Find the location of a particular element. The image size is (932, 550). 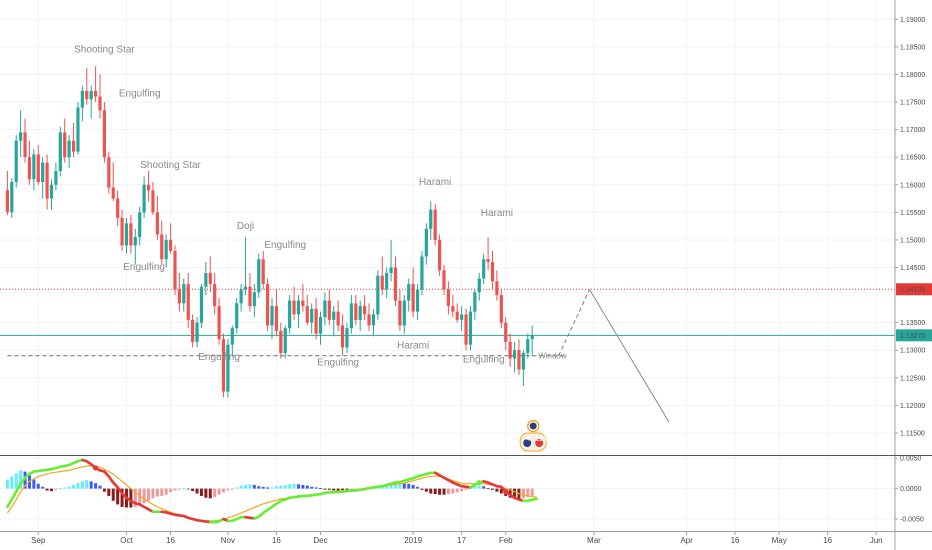

price-tick-label: 1.15500 is located at coordinates (912, 213).